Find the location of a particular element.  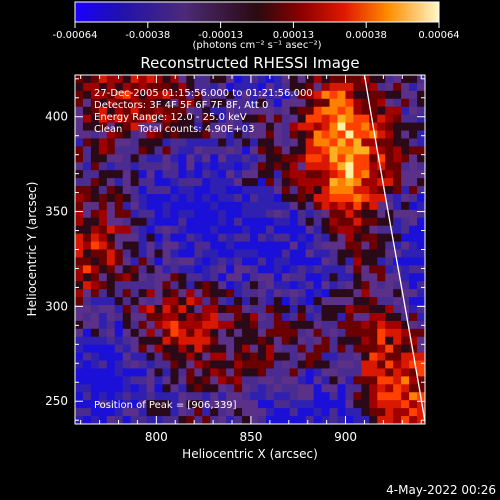

footer-date: 4-May-2022 00:26 is located at coordinates (441, 490).